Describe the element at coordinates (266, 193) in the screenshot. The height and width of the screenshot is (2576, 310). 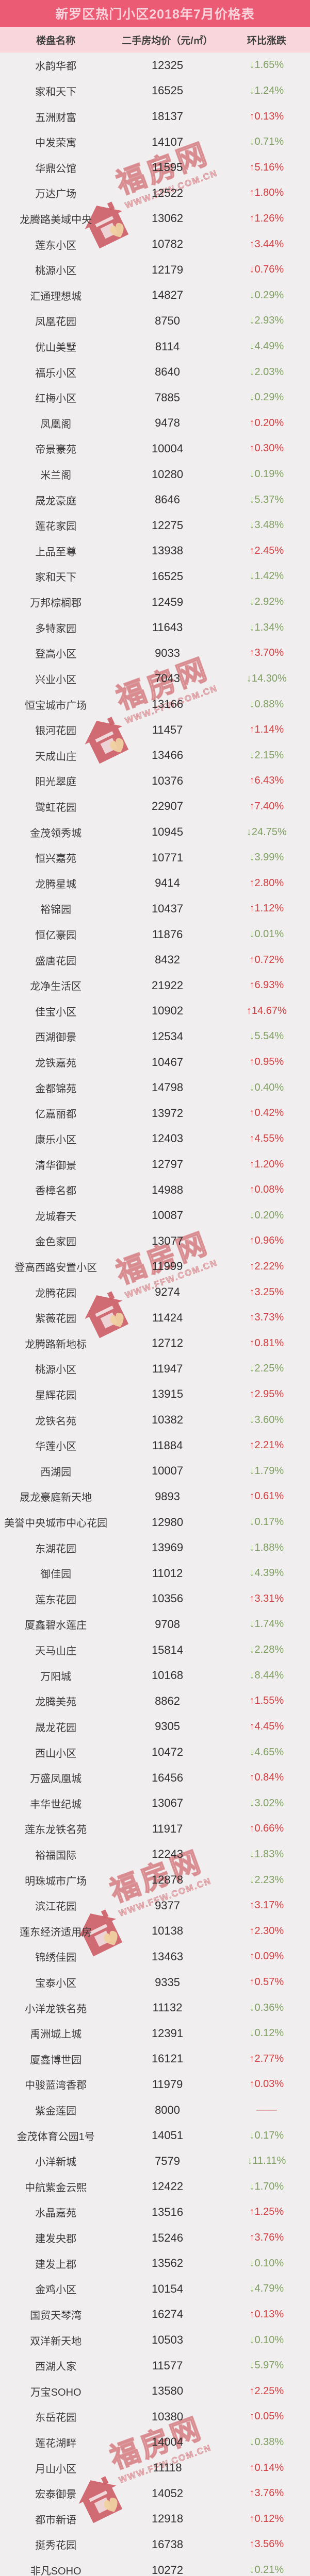
I see `change-value: ↑1.80%` at that location.